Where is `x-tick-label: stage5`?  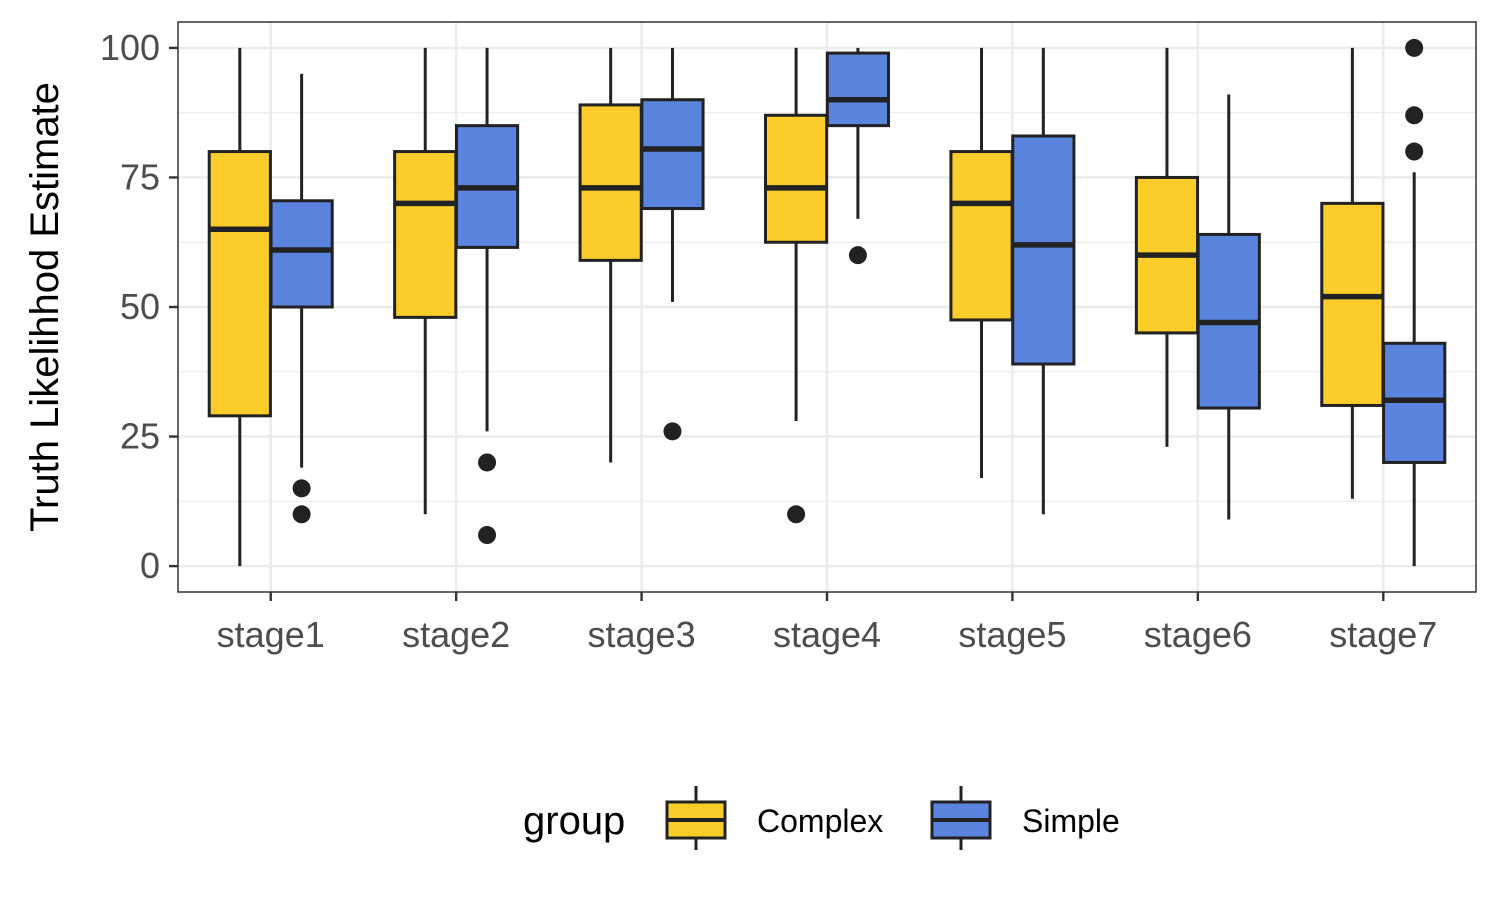
x-tick-label: stage5 is located at coordinates (1012, 634).